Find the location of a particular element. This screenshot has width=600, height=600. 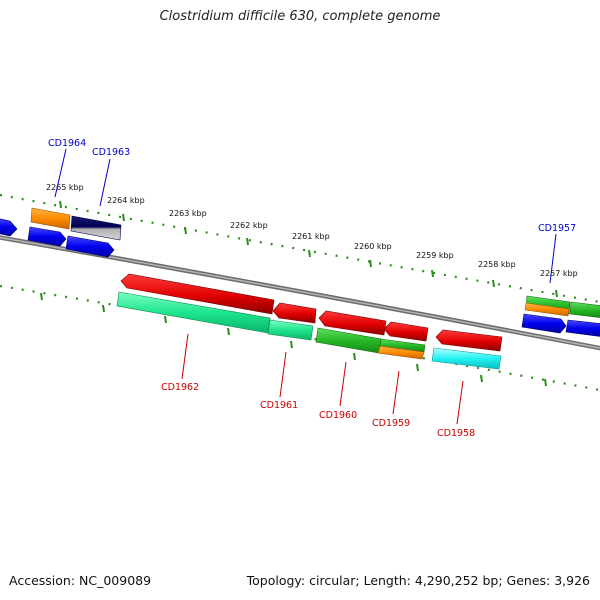

lower-major-ticks is located at coordinates (293, 339).